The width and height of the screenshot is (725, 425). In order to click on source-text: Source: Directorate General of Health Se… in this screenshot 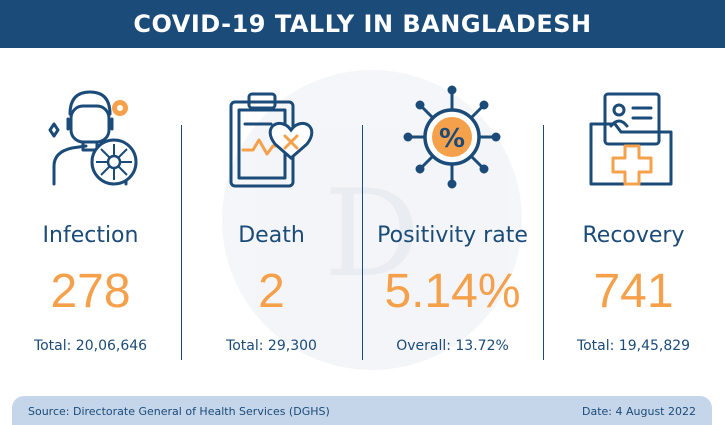, I will do `click(179, 411)`.